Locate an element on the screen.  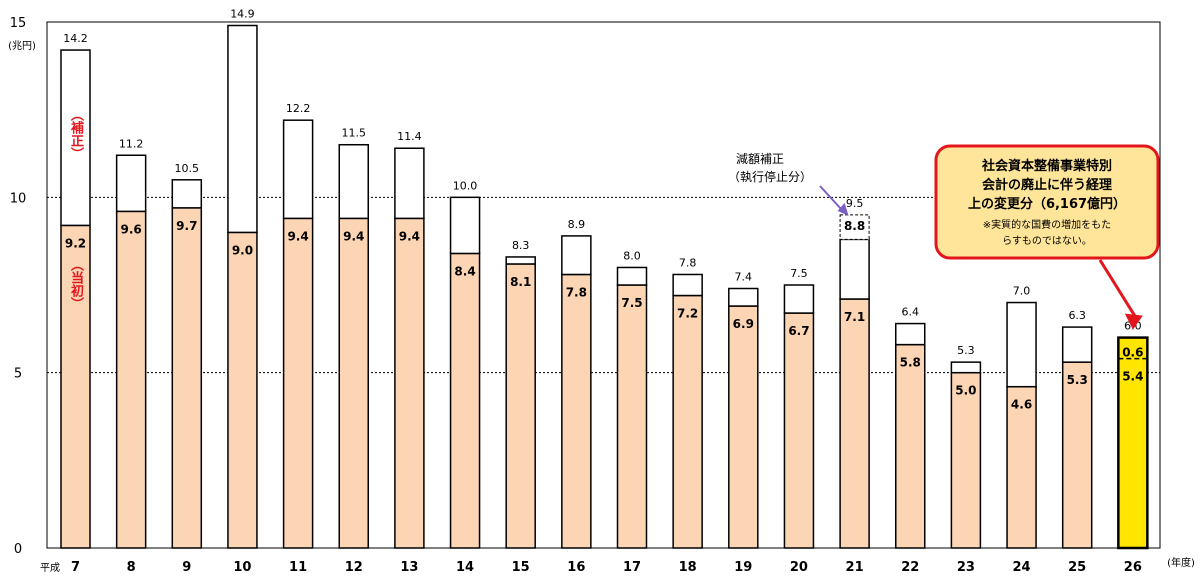
supplement-side-label: （補正） is located at coordinates (76, 134).